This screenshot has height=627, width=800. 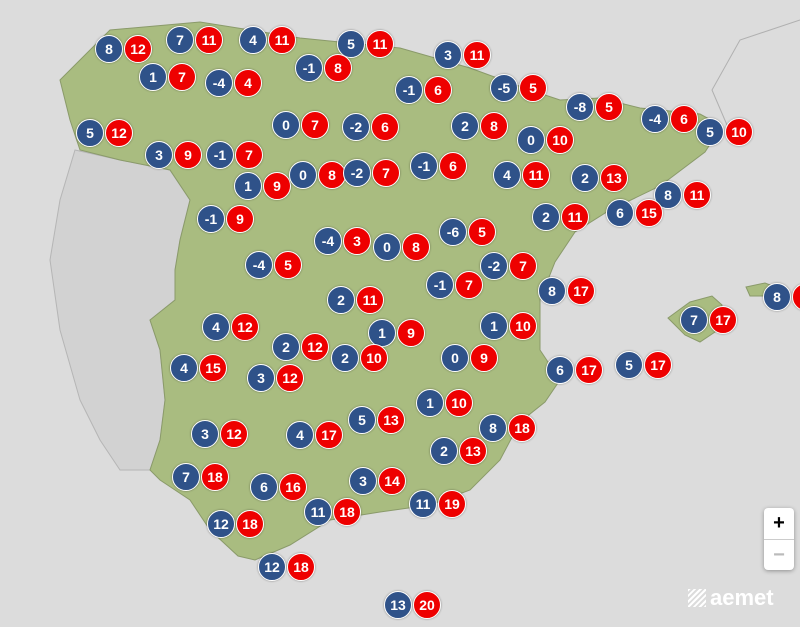 What do you see at coordinates (269, 40) in the screenshot?
I see `station-marker: 4 11` at bounding box center [269, 40].